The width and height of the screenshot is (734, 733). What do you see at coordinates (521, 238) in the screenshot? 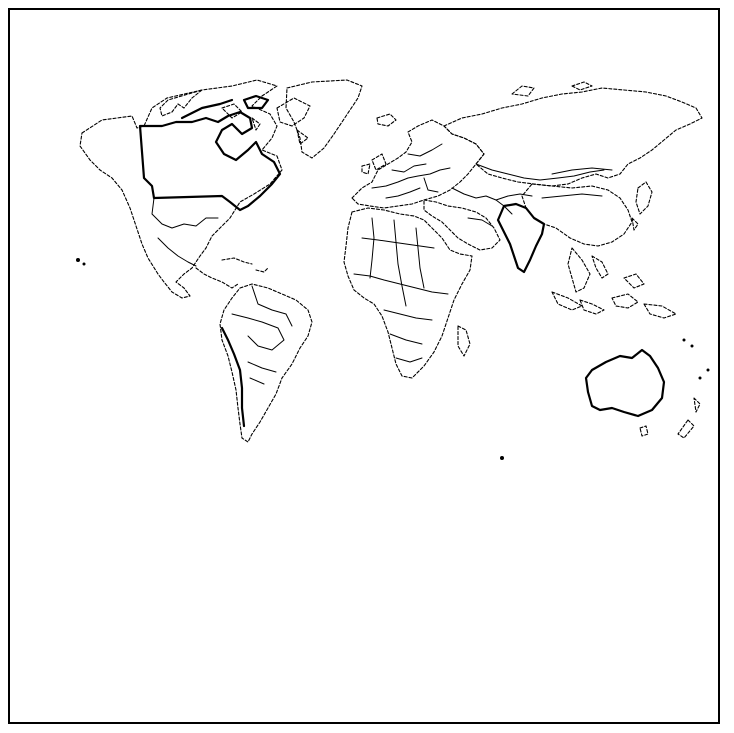
I see `india` at bounding box center [521, 238].